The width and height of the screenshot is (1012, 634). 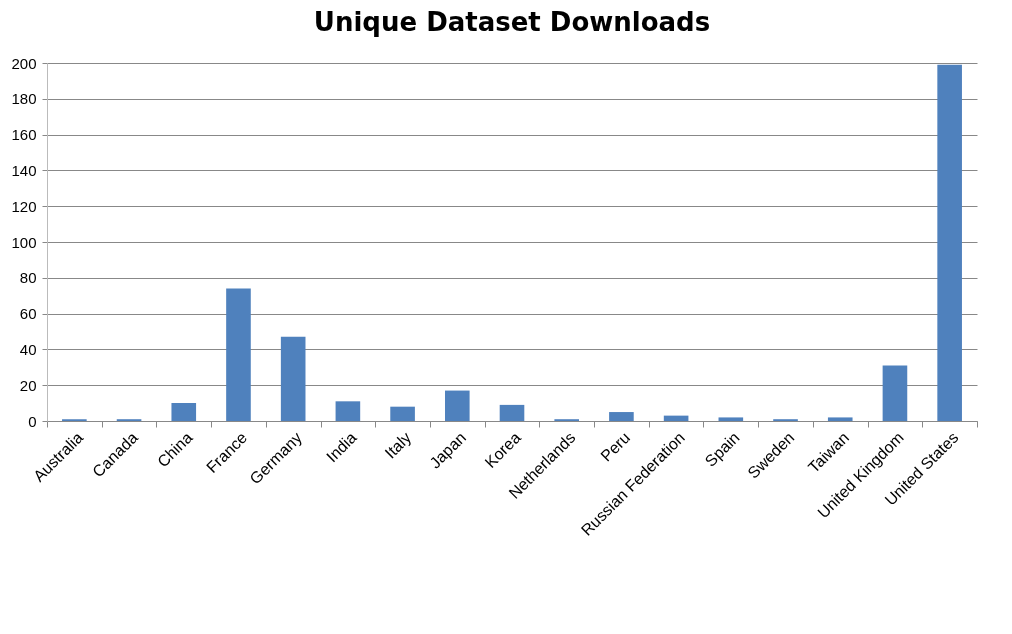 What do you see at coordinates (24, 63) in the screenshot?
I see `y-tick-label: 200` at bounding box center [24, 63].